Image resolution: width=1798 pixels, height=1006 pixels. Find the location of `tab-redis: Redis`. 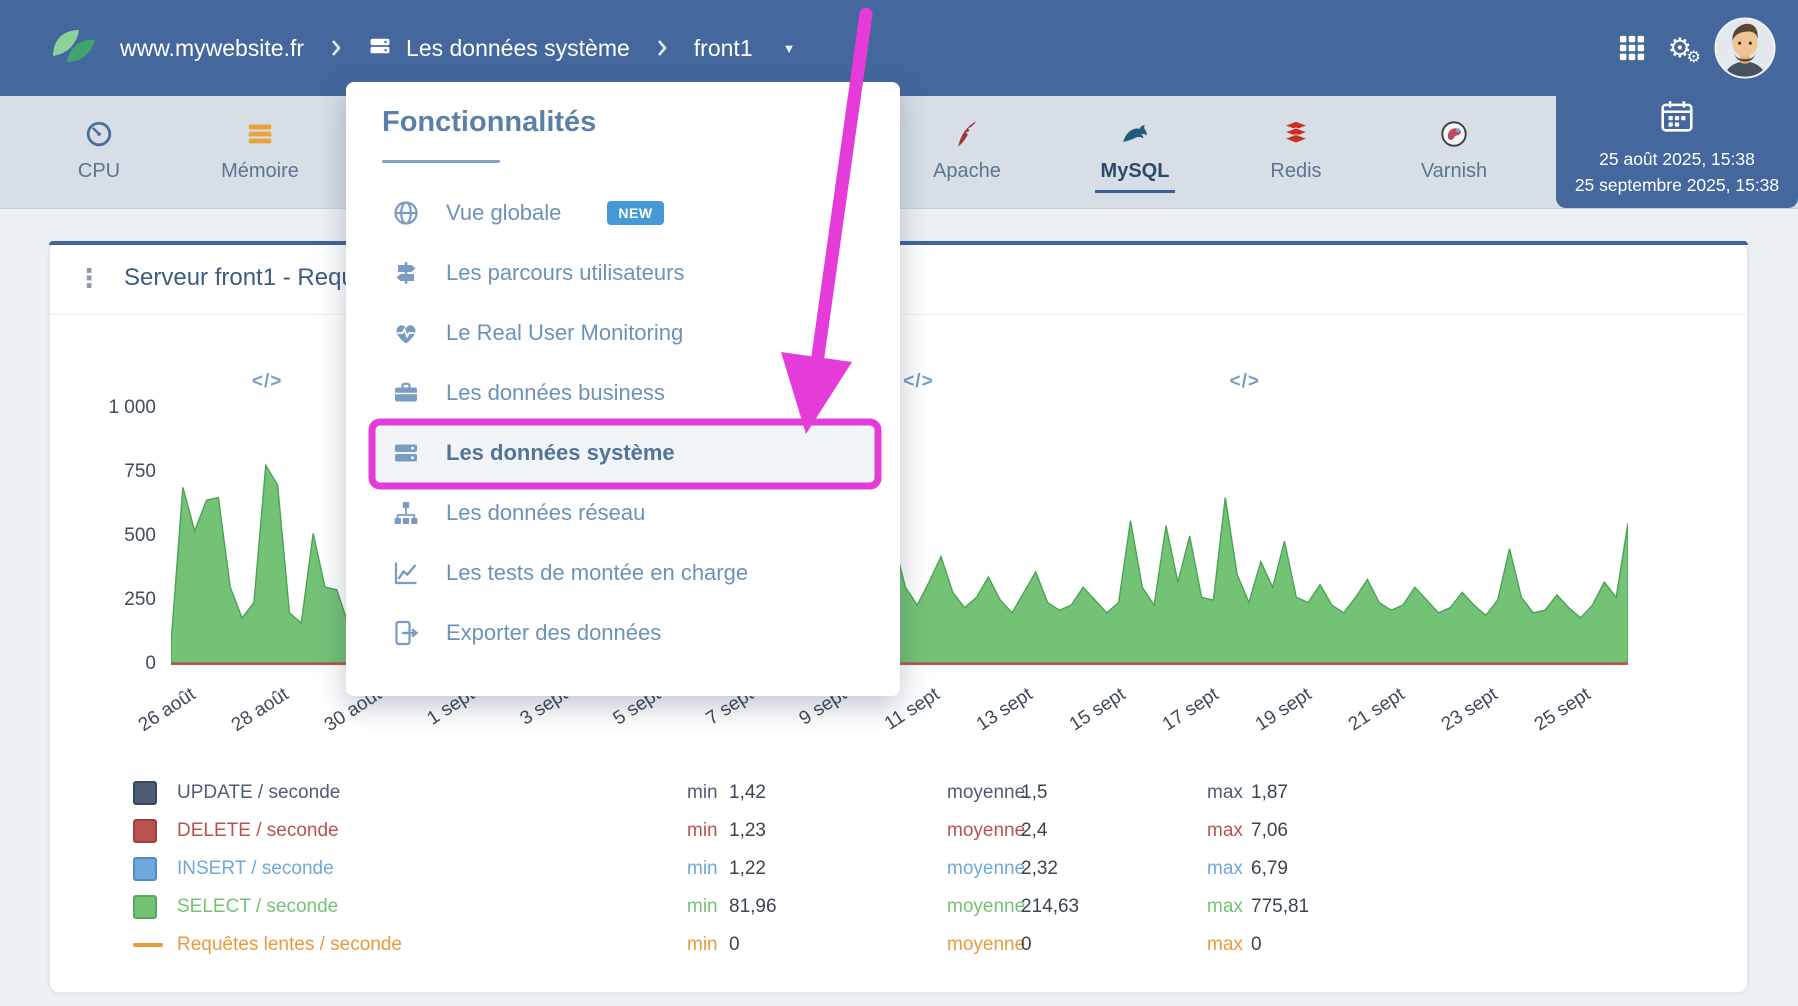

tab-redis: Redis is located at coordinates (1296, 153).